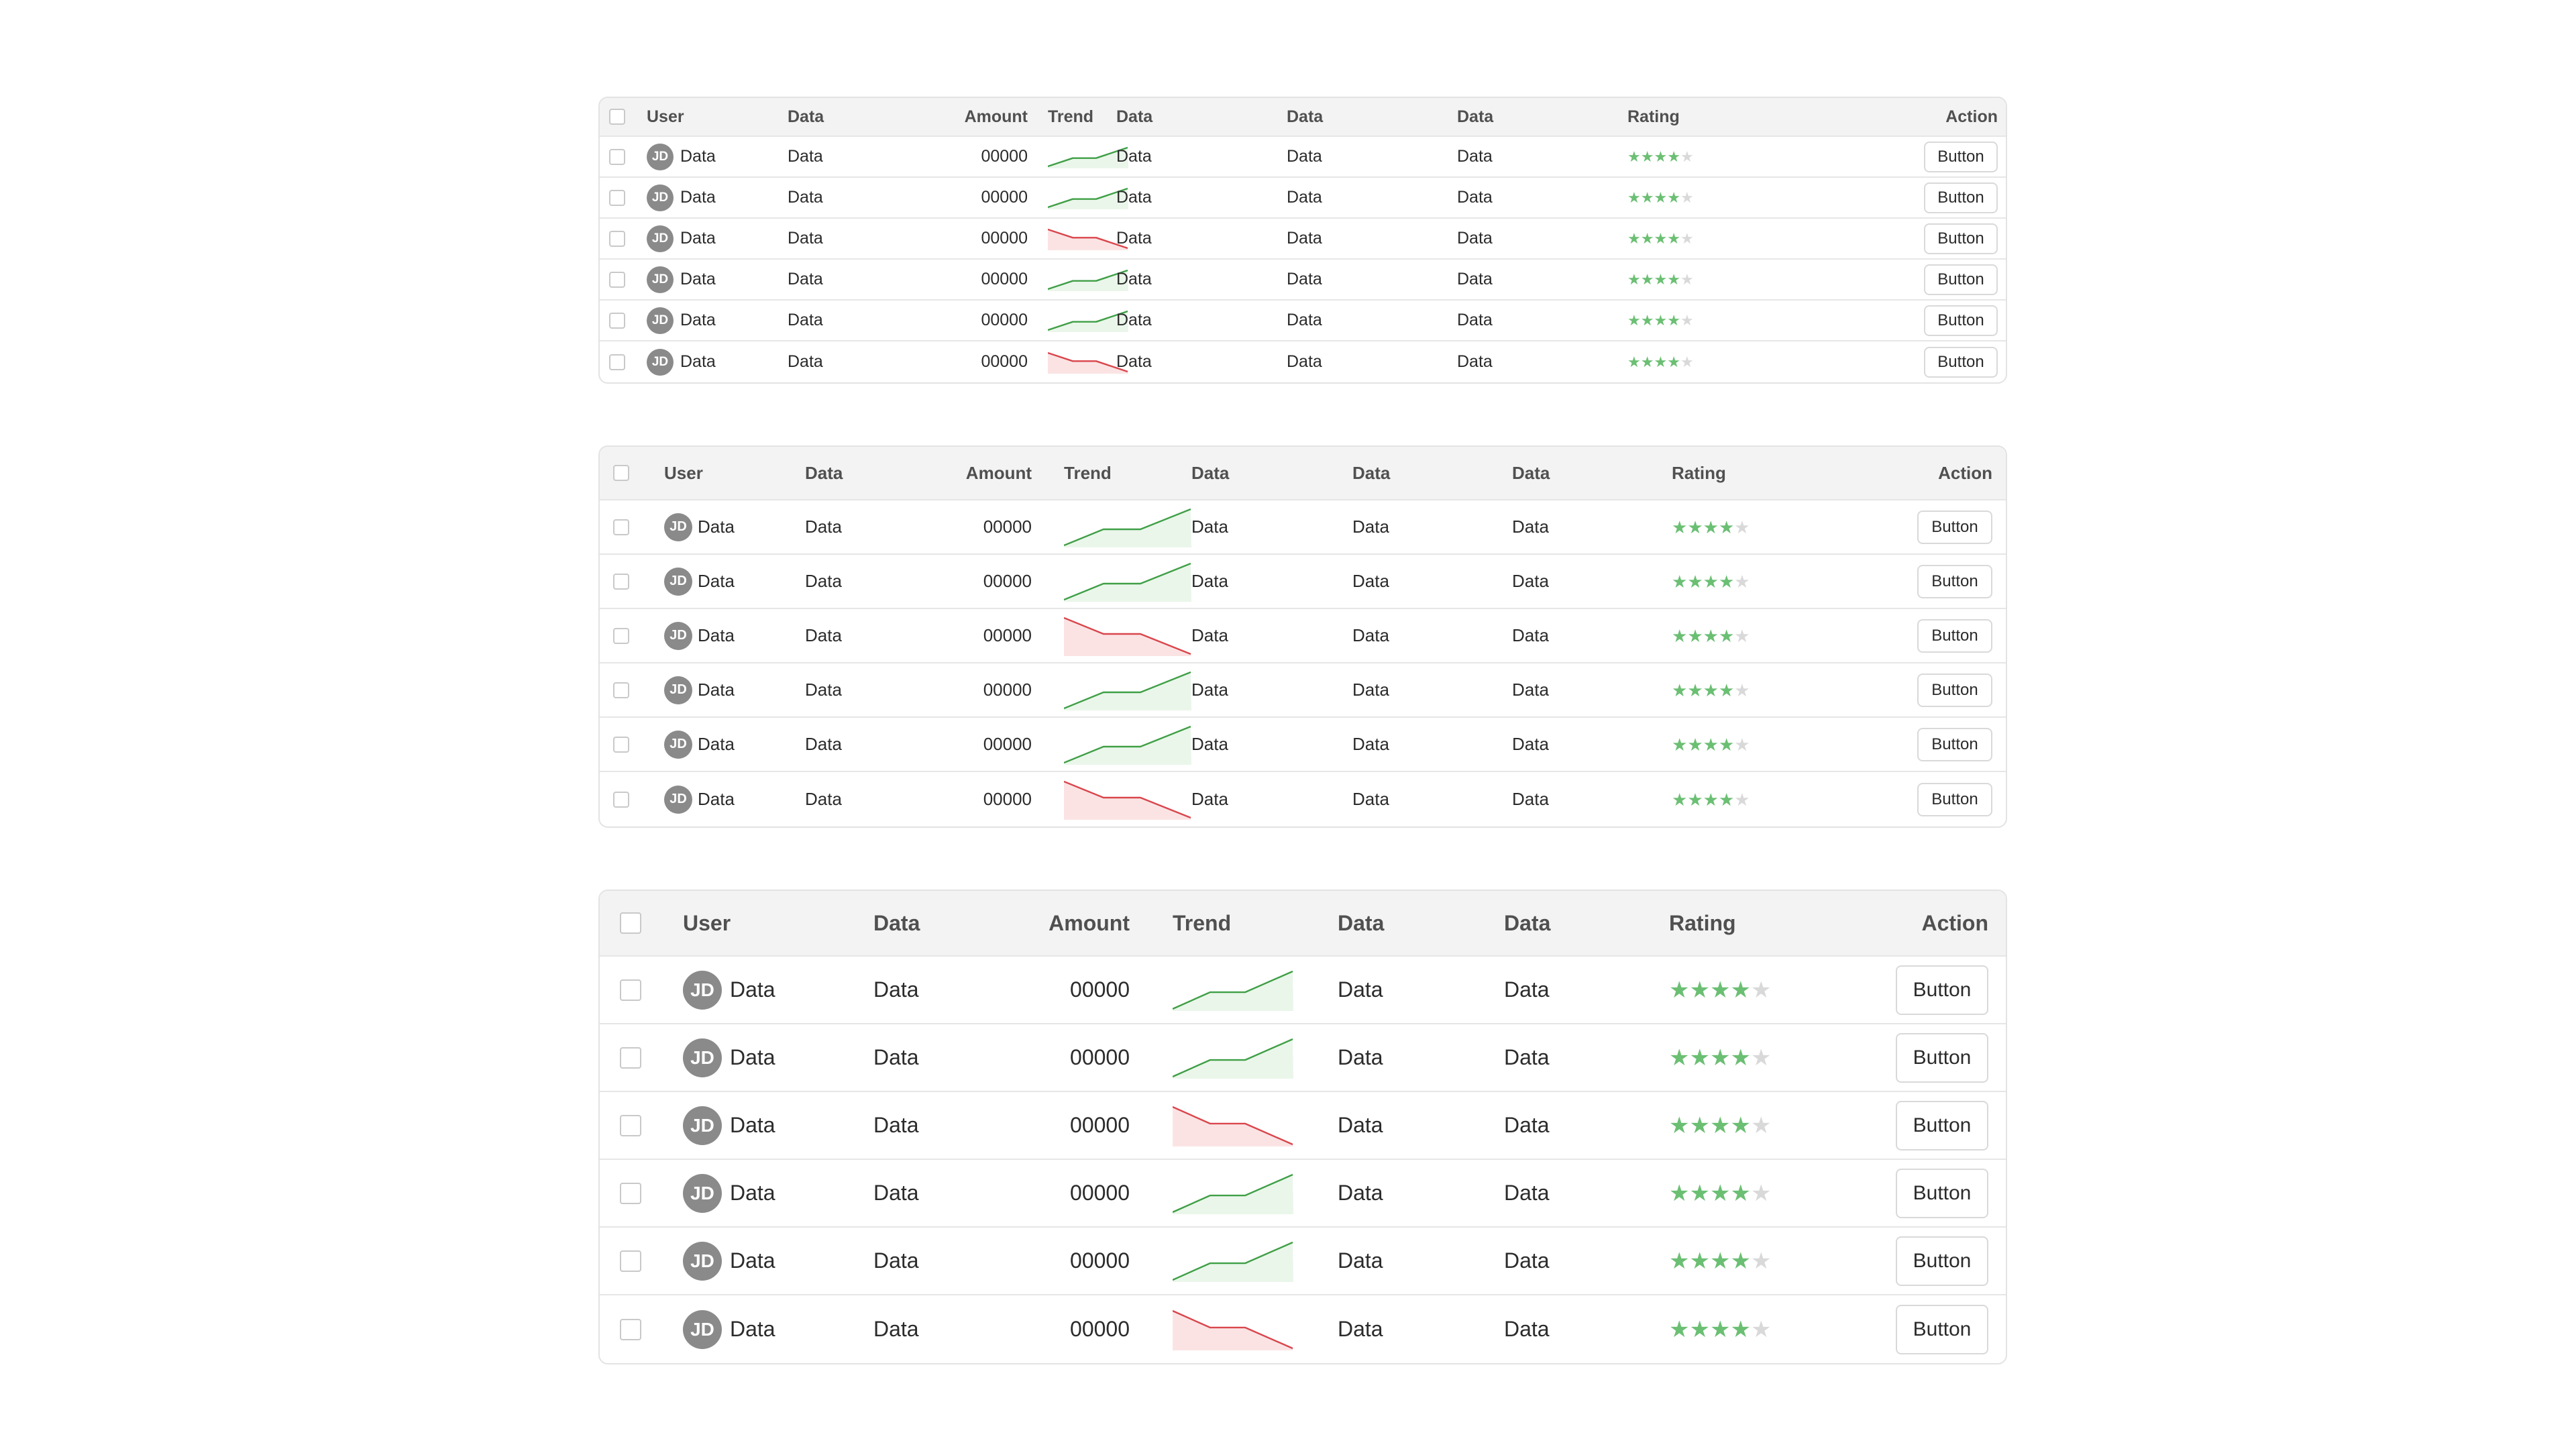 The height and width of the screenshot is (1449, 2576). Describe the element at coordinates (717, 238) in the screenshot. I see `user-cell: JD Data` at that location.